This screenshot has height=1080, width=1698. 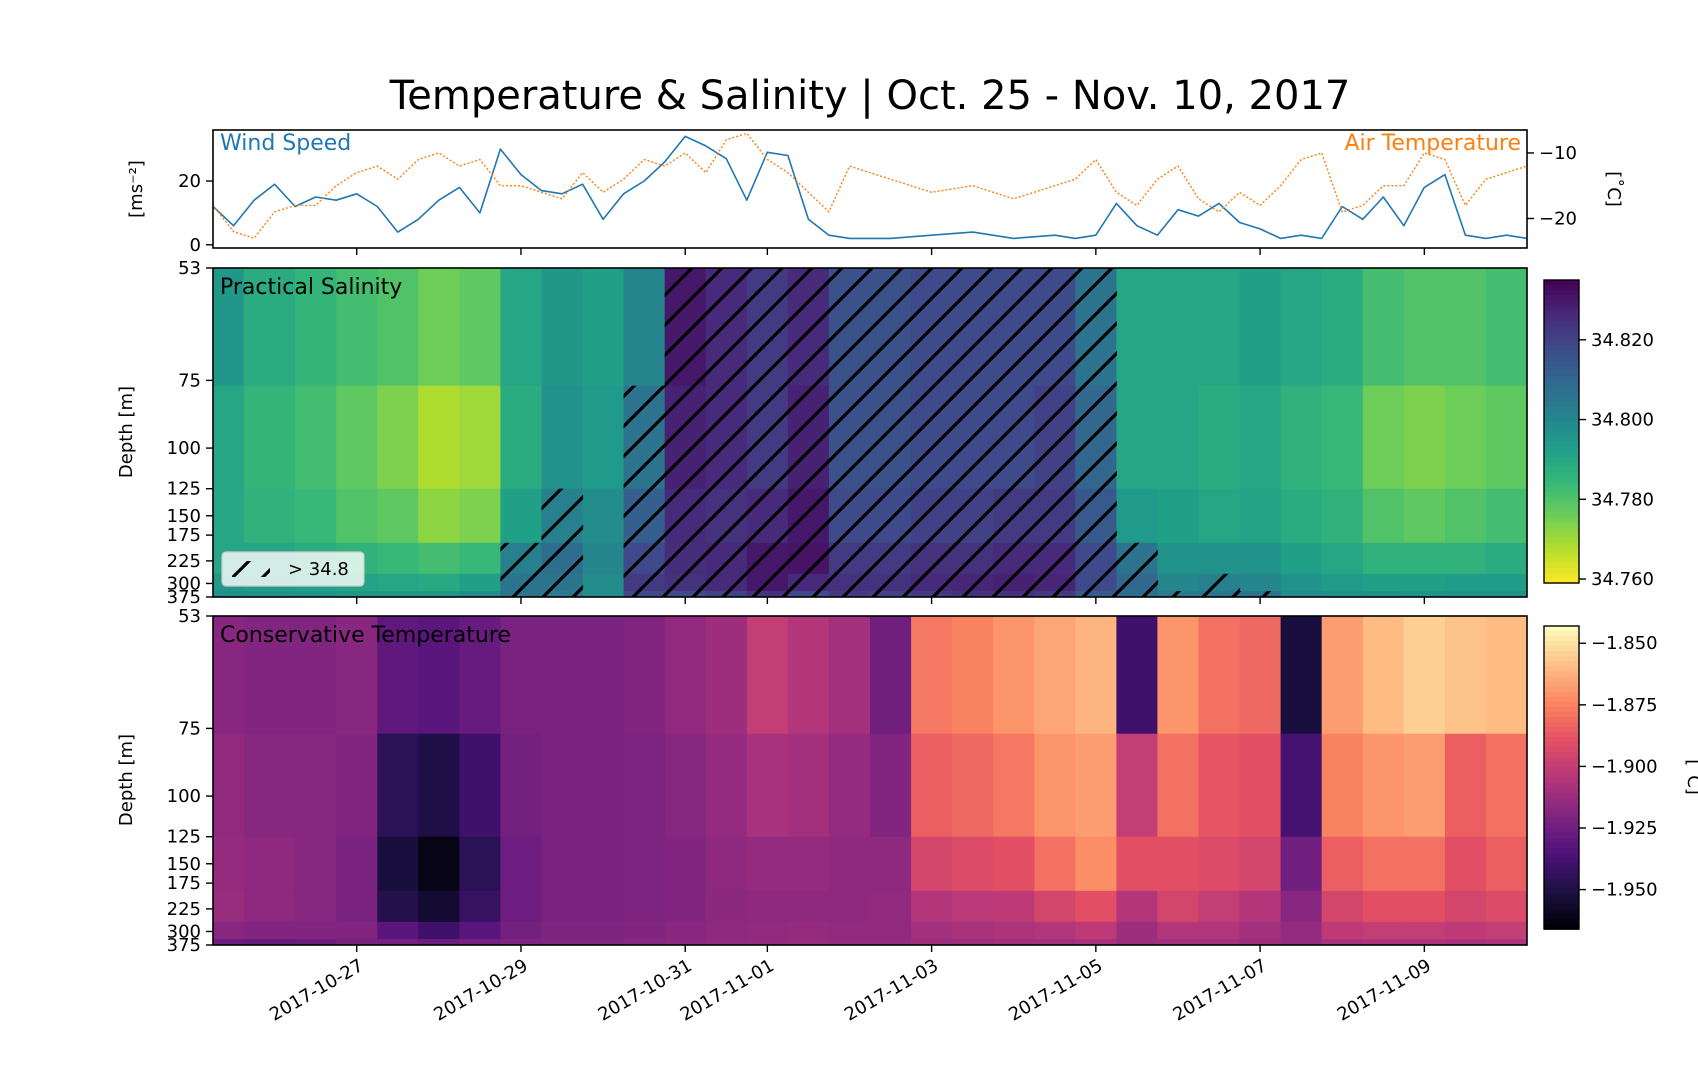 What do you see at coordinates (189, 728) in the screenshot?
I see `temperature-depth-tick-label: 75` at bounding box center [189, 728].